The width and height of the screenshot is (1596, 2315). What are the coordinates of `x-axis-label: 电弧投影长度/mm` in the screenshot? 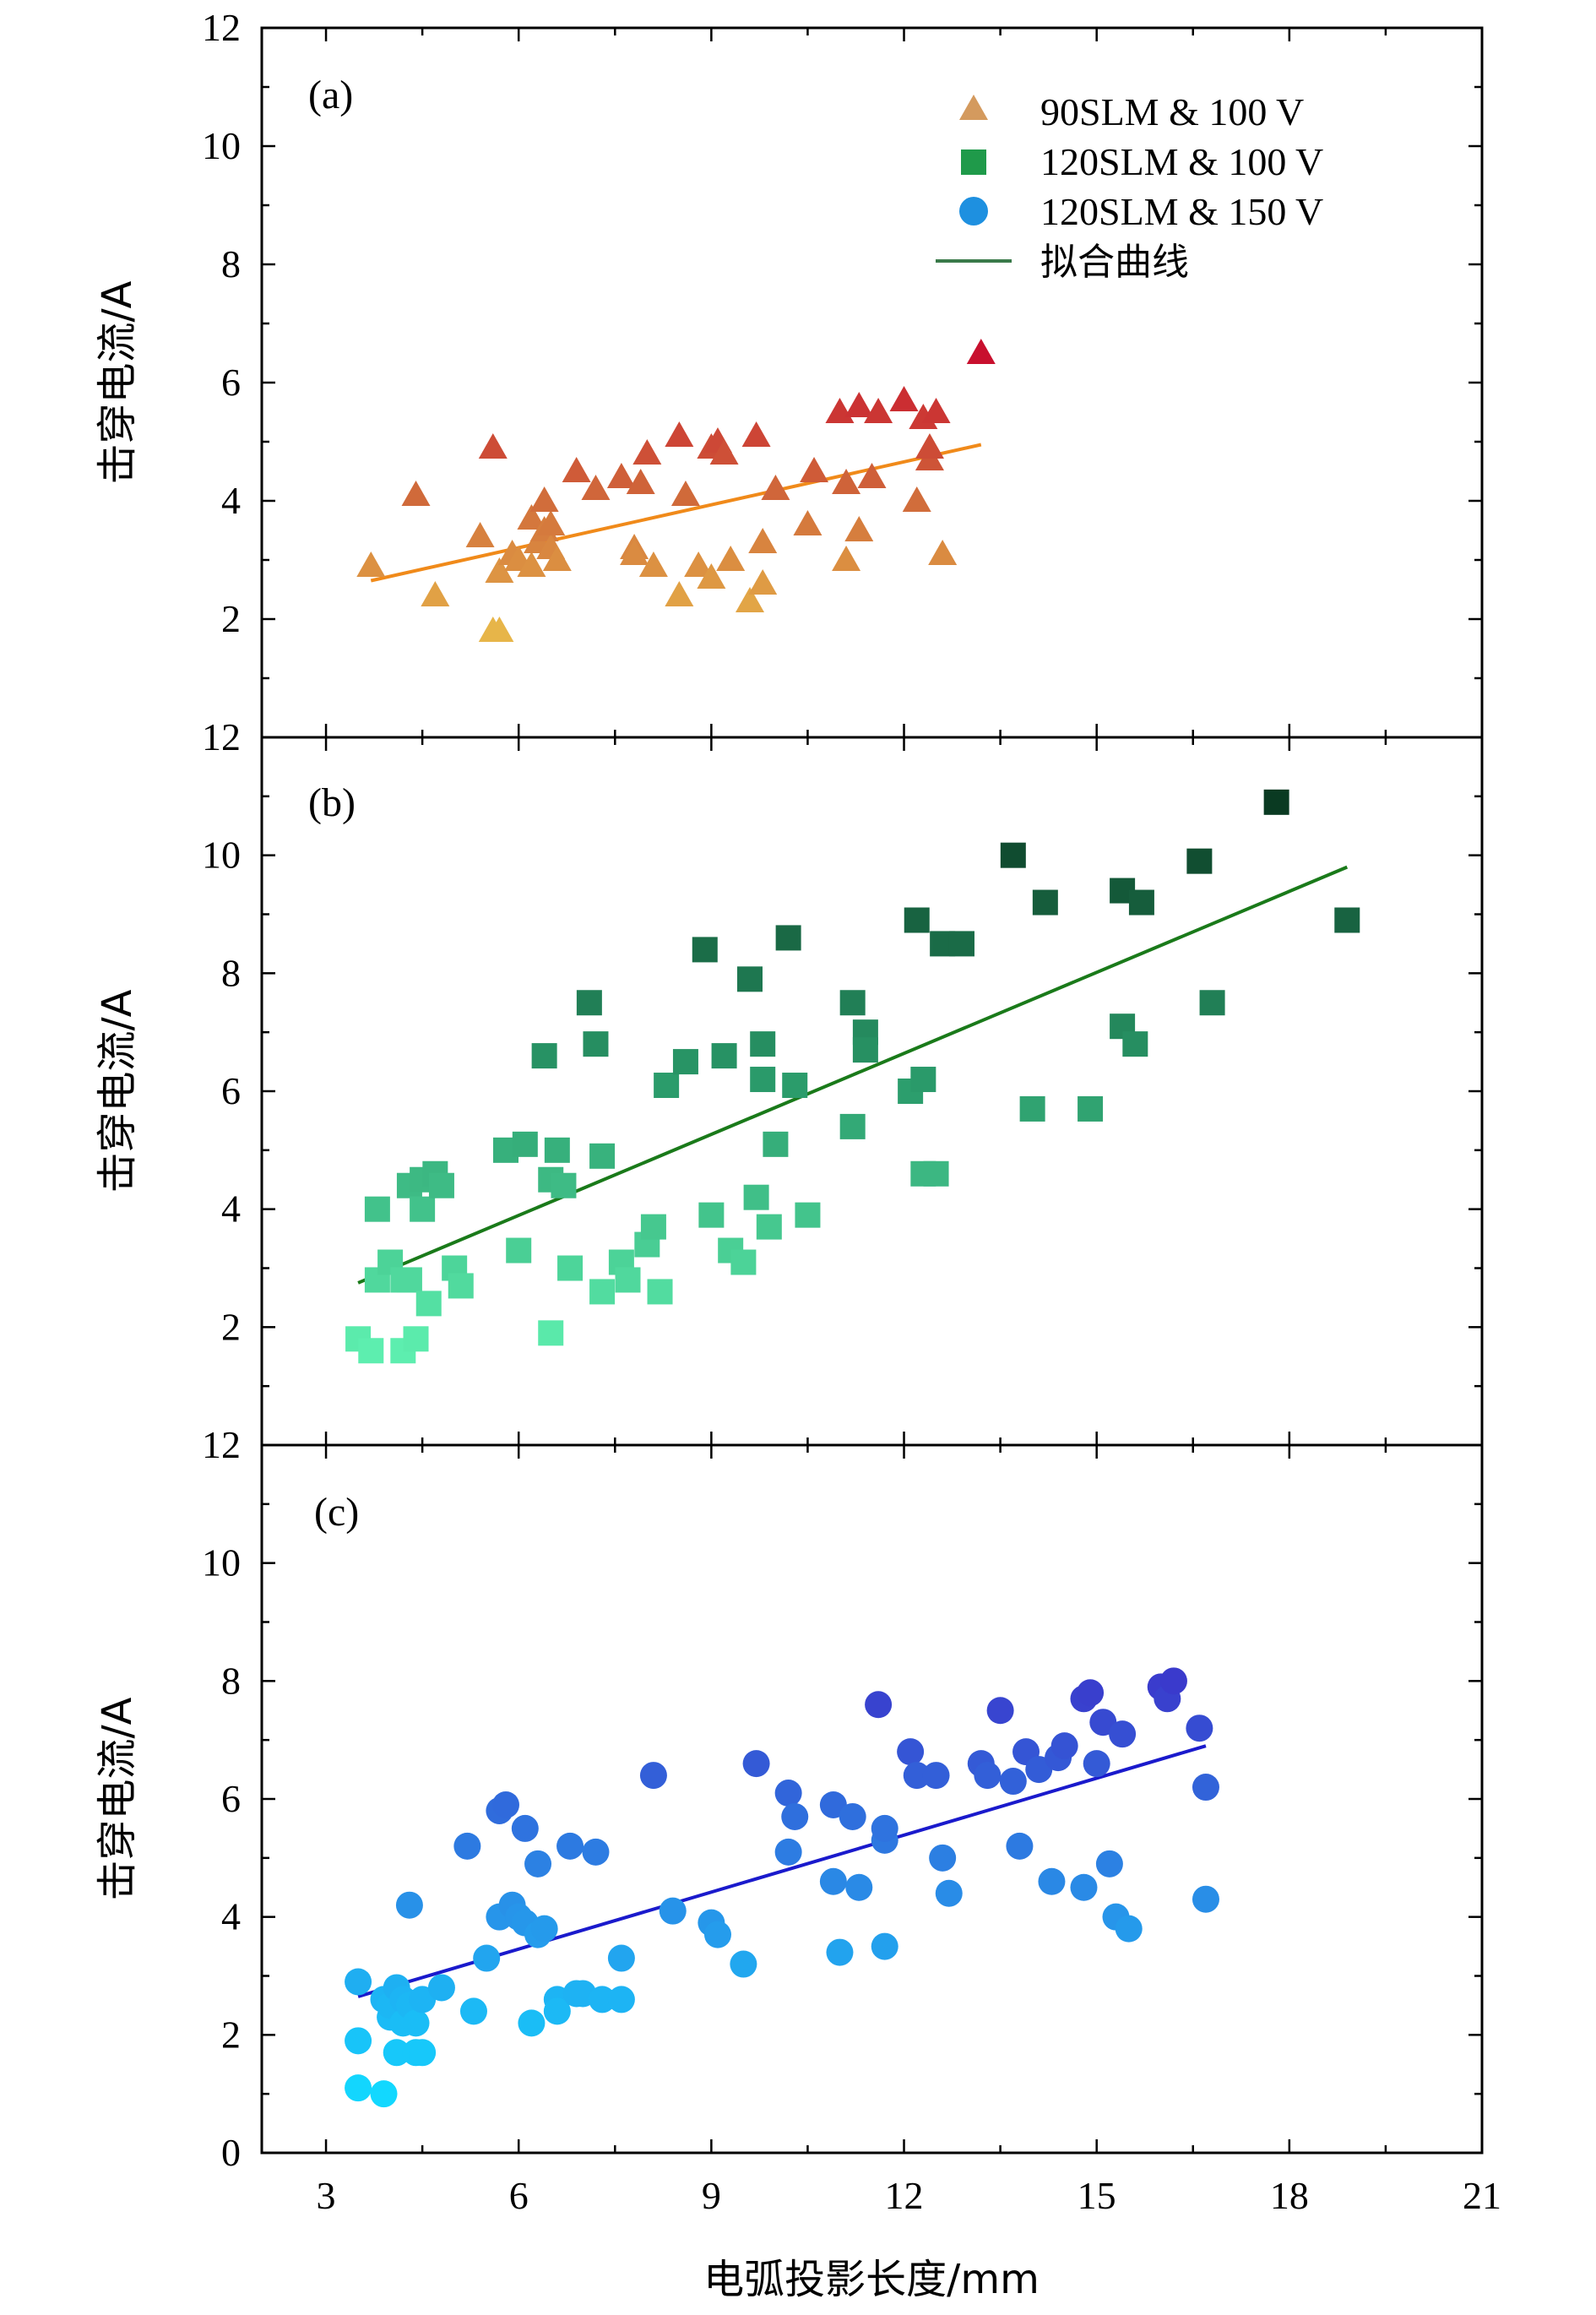 It's located at (871, 2279).